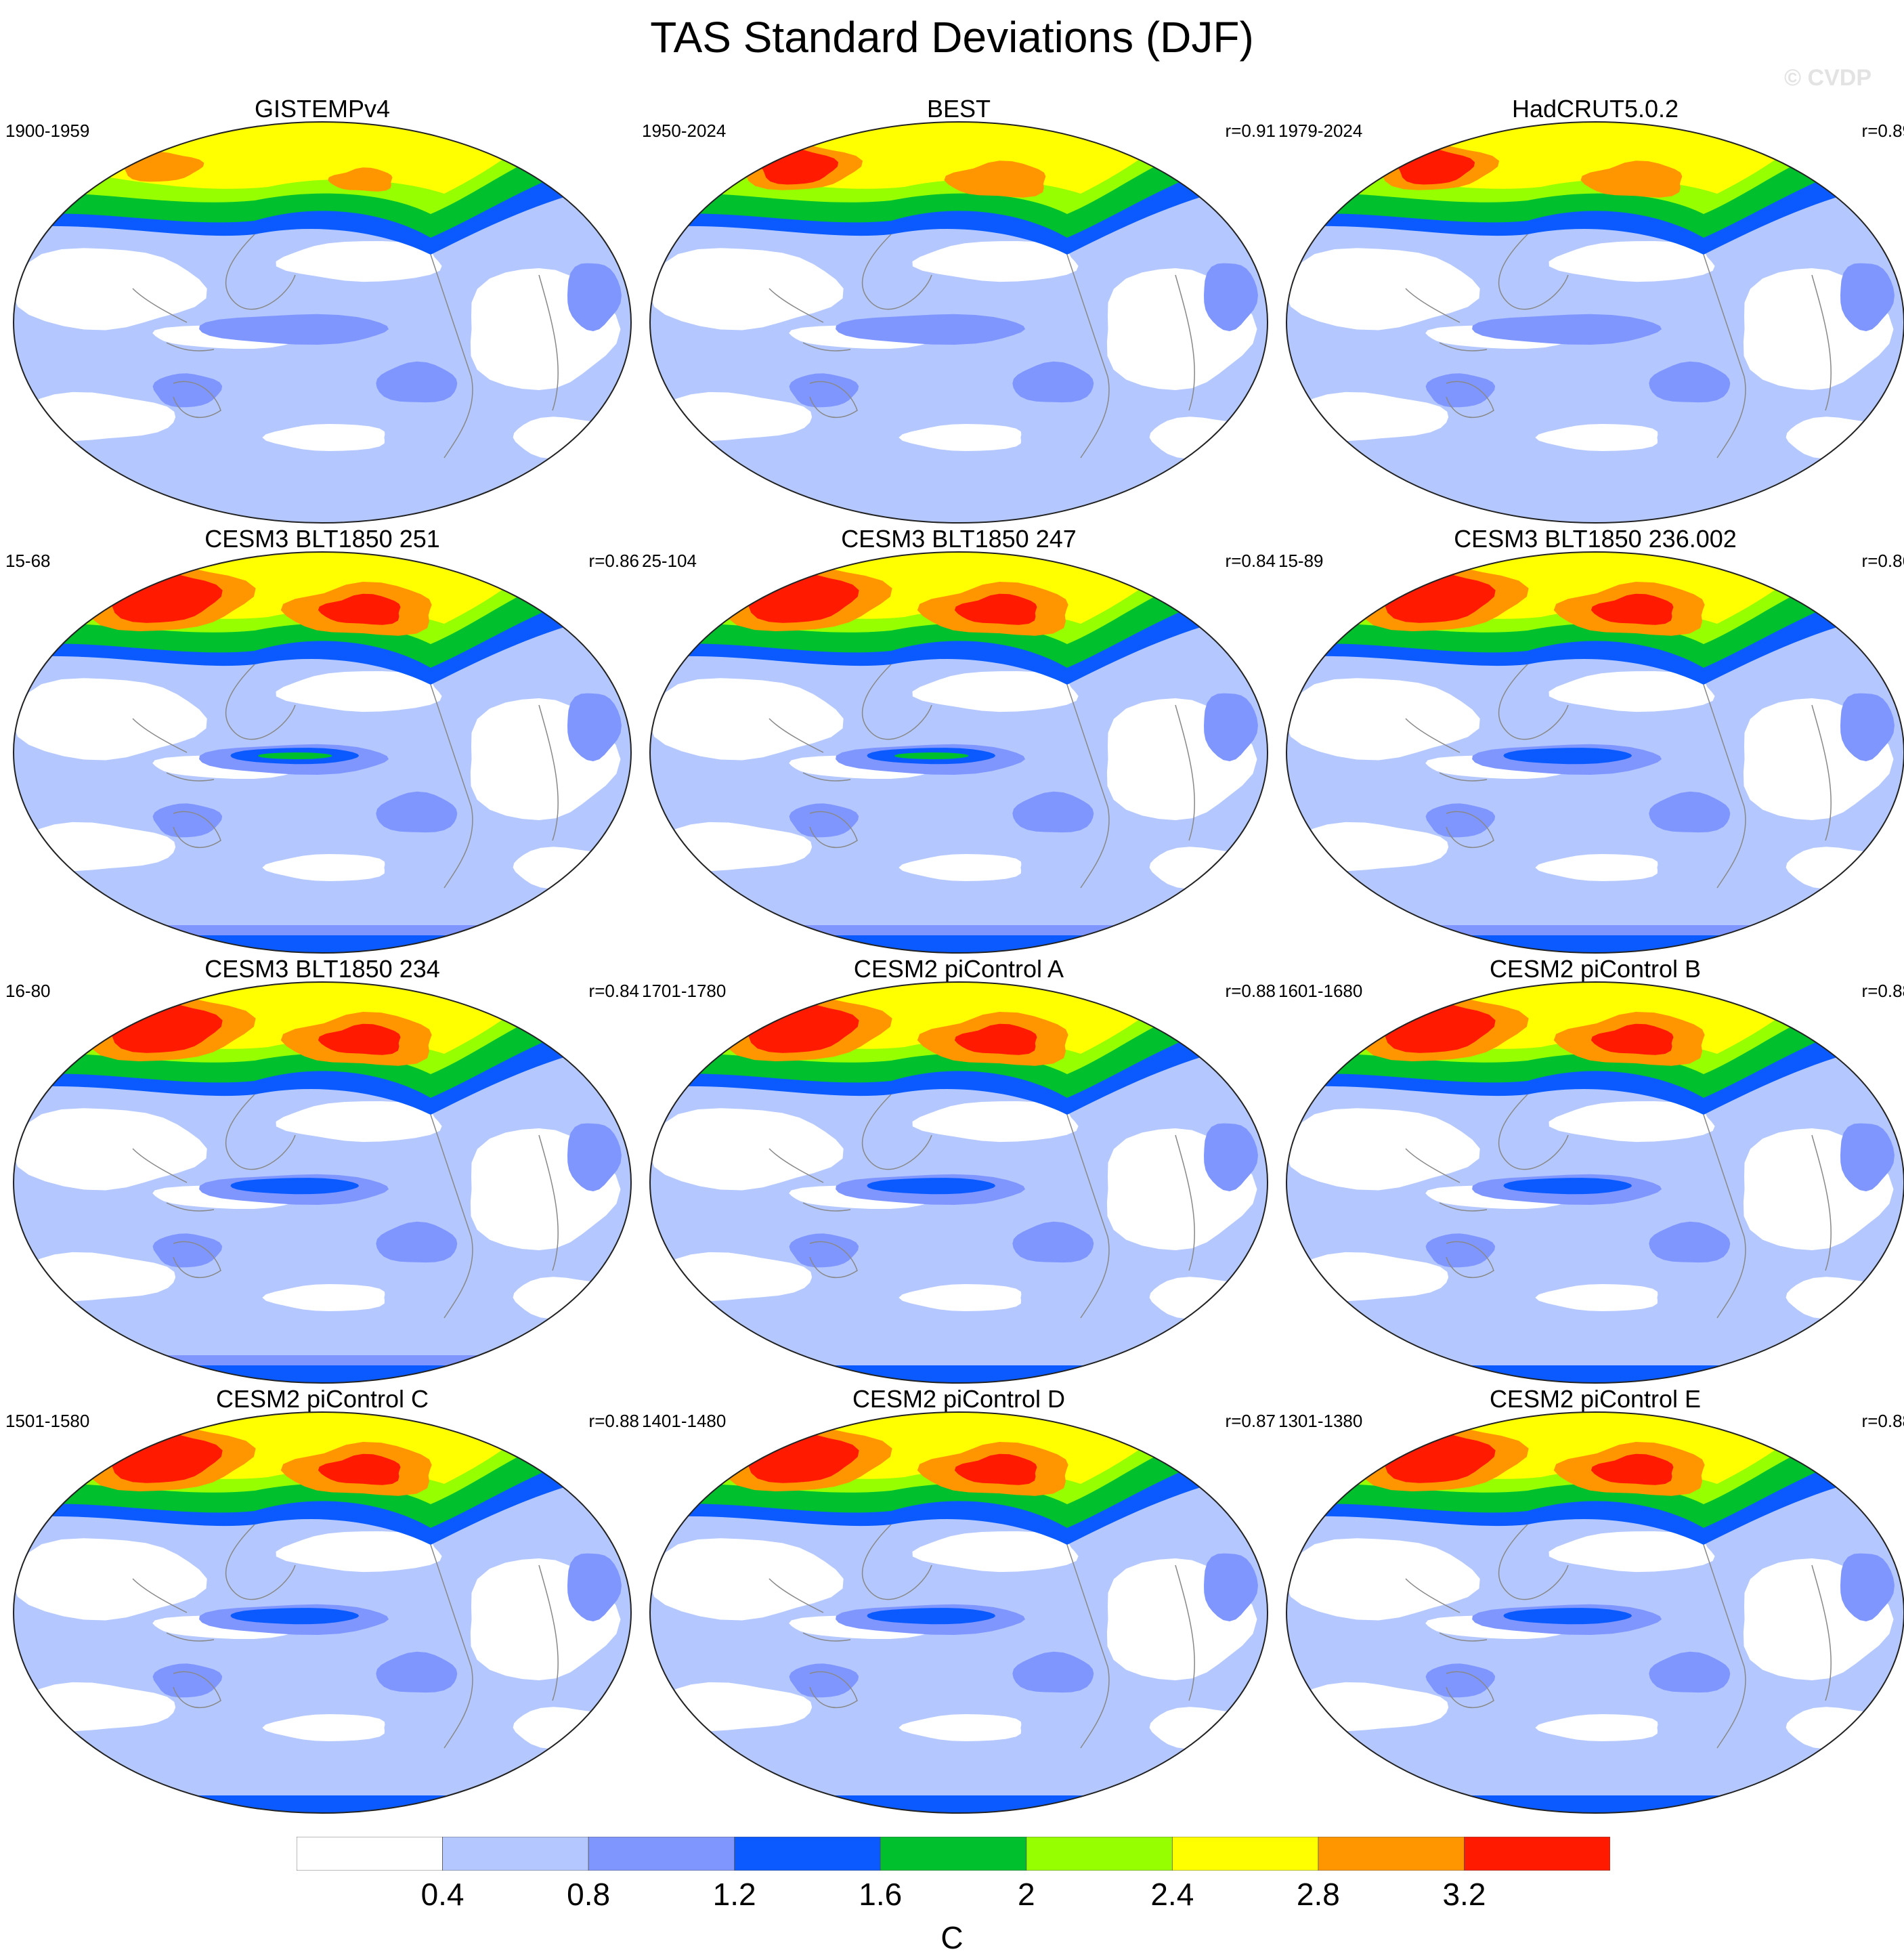 The width and height of the screenshot is (1904, 1960). What do you see at coordinates (1321, 991) in the screenshot?
I see `panel-period: 1601-1680` at bounding box center [1321, 991].